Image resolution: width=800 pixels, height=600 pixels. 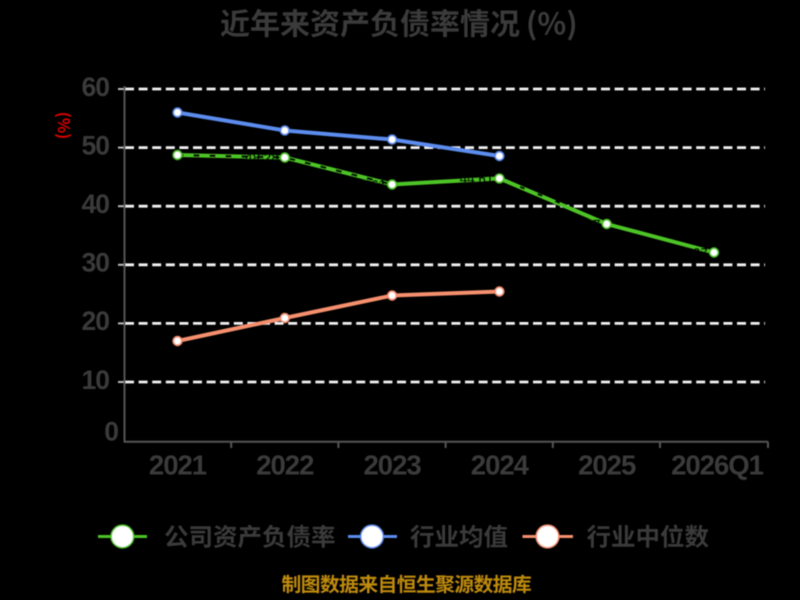 What do you see at coordinates (477, 178) in the screenshot?
I see `svg-text: 44.61` at bounding box center [477, 178].